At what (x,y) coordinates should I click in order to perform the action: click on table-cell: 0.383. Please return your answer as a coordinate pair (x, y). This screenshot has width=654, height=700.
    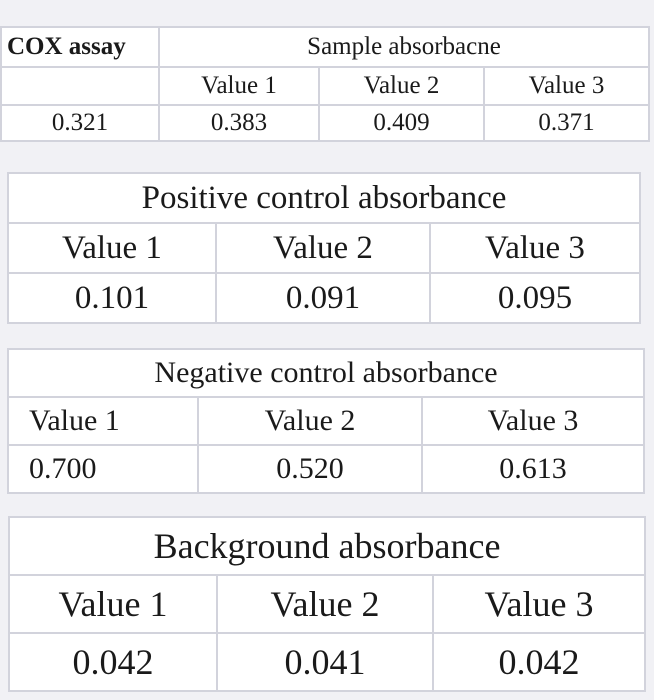
    Looking at the image, I should click on (239, 123).